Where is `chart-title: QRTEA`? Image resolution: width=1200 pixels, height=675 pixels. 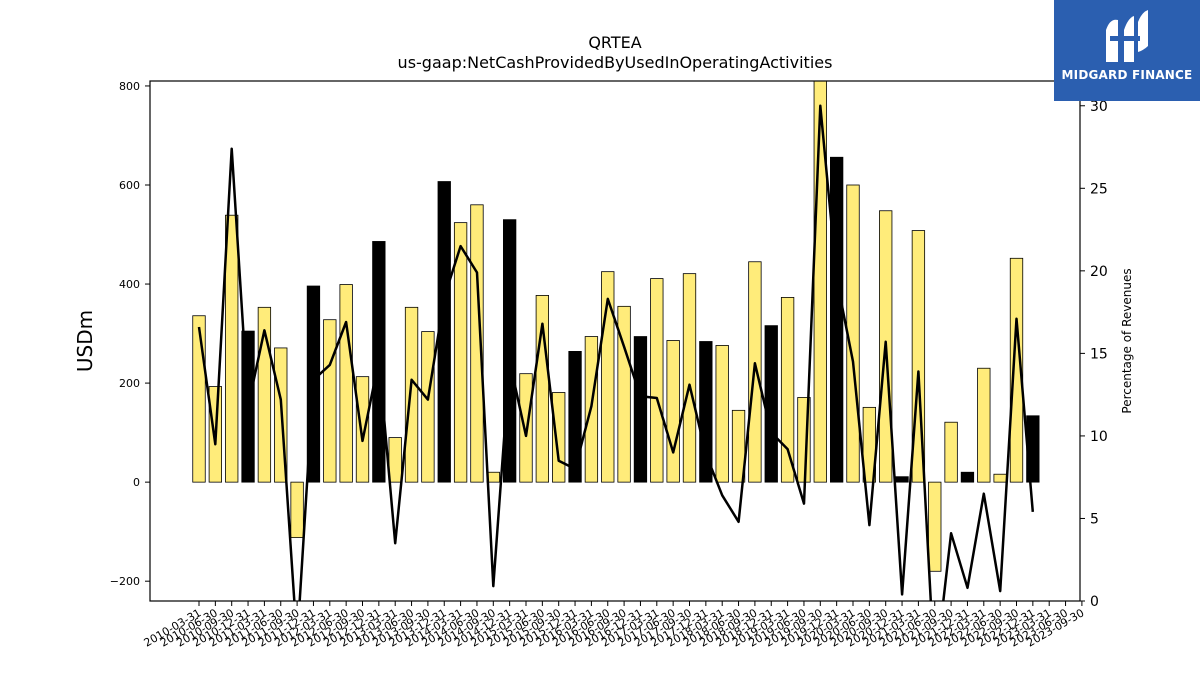
chart-title: QRTEA is located at coordinates (614, 42).